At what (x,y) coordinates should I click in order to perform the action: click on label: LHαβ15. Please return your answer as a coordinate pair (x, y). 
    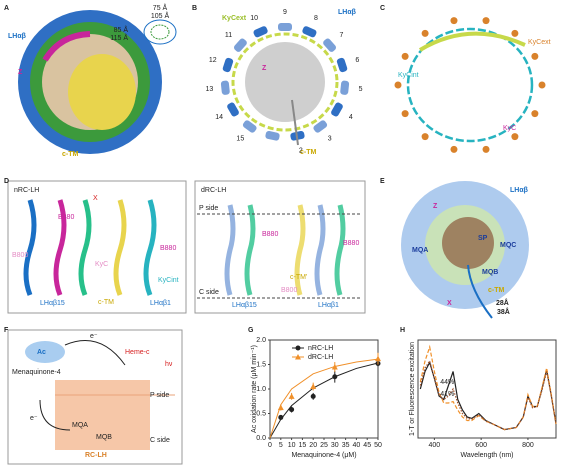
    Looking at the image, I should click on (244, 305).